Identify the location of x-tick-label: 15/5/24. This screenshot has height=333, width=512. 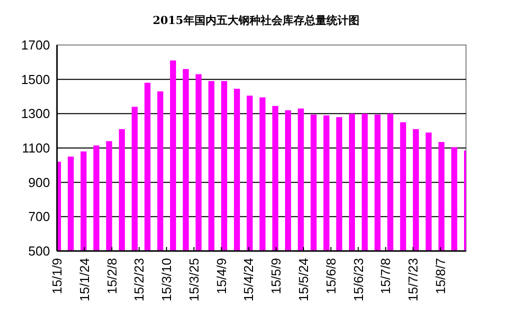
(303, 280).